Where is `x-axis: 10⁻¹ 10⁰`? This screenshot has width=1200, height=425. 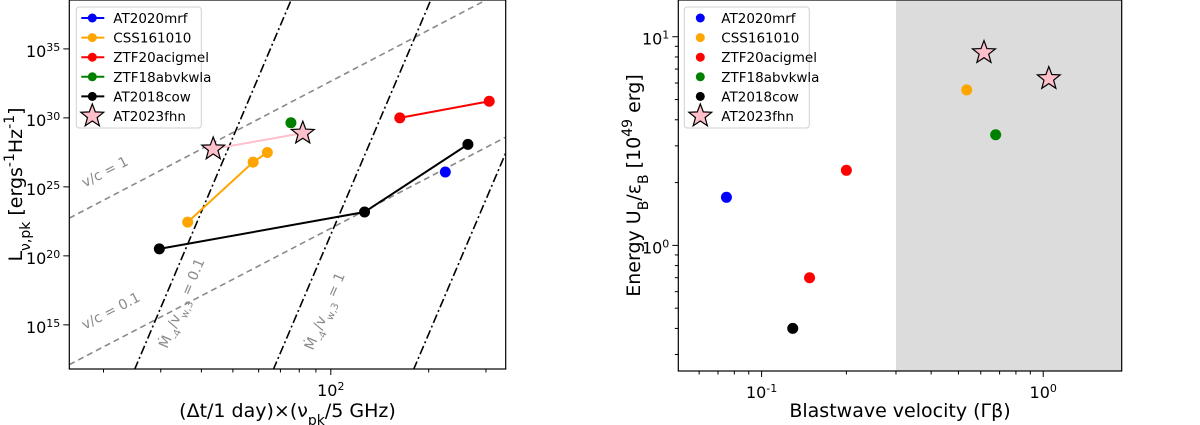
x-axis: 10⁻¹ 10⁰ is located at coordinates (877, 387).